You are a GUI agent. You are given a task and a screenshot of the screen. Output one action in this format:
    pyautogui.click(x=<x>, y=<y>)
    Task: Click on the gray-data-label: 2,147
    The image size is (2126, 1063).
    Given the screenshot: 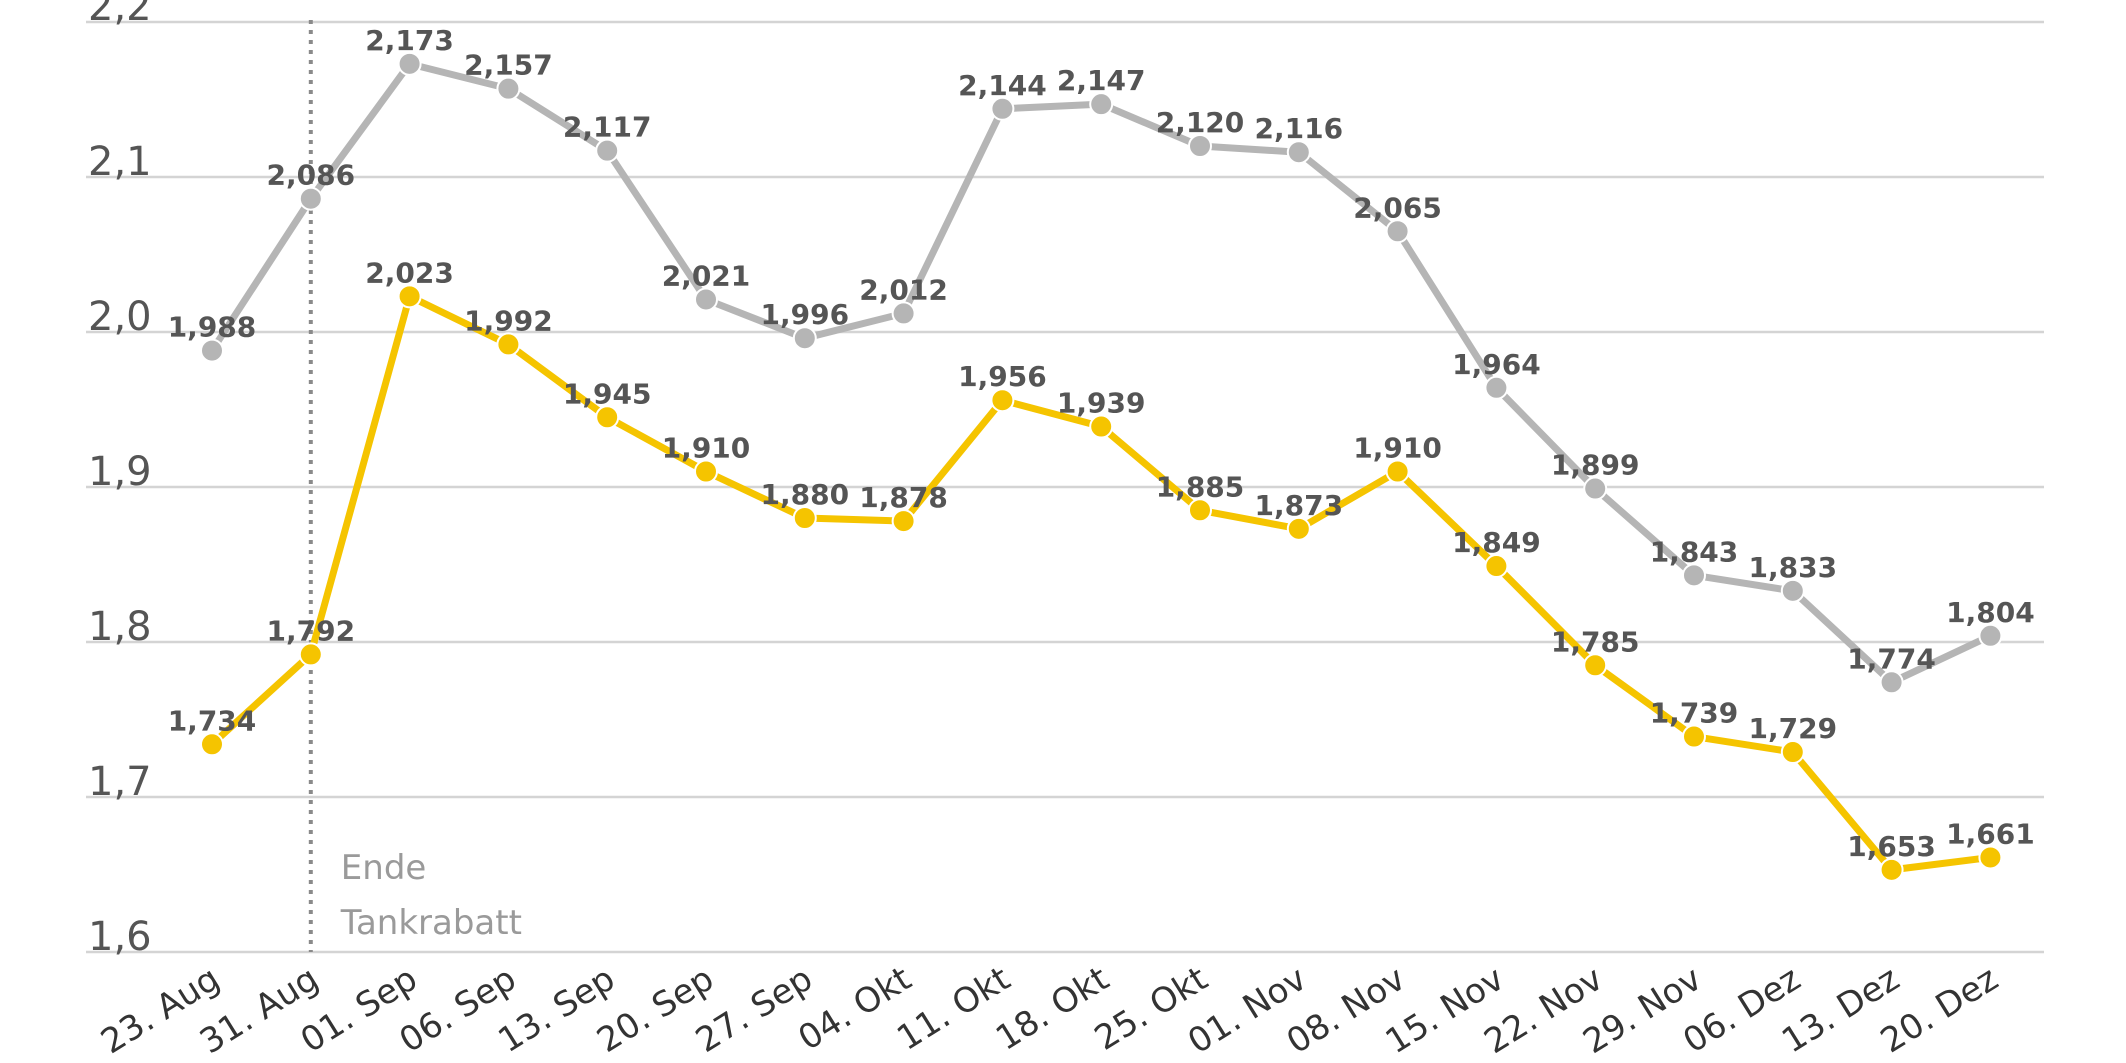 What is the action you would take?
    pyautogui.click(x=1101, y=80)
    